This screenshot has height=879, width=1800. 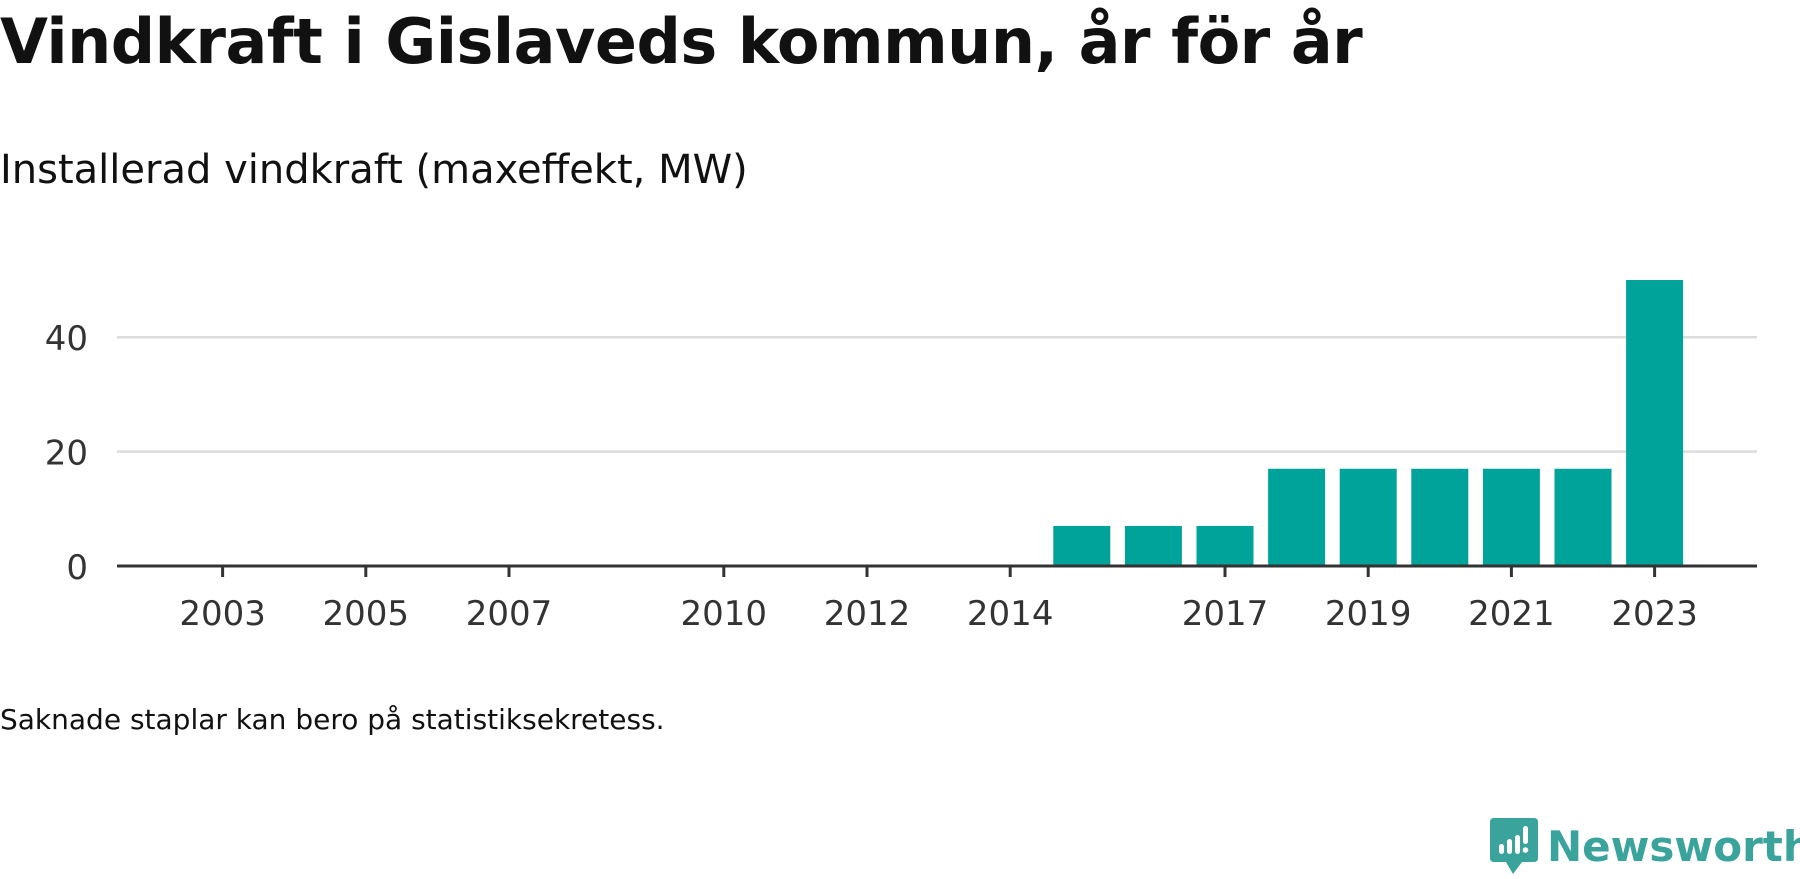 What do you see at coordinates (937, 394) in the screenshot?
I see `gridlines` at bounding box center [937, 394].